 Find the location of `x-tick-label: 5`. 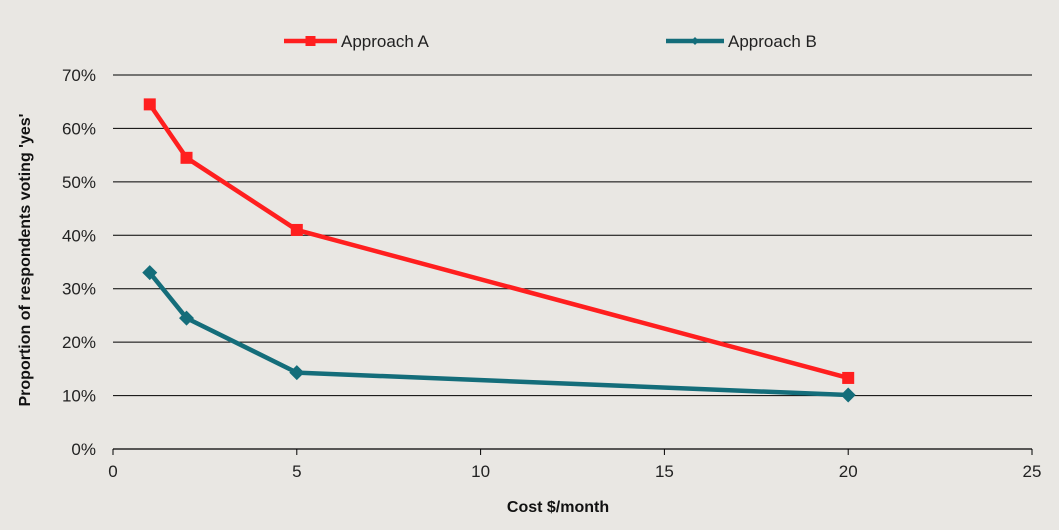

x-tick-label: 5 is located at coordinates (296, 471).